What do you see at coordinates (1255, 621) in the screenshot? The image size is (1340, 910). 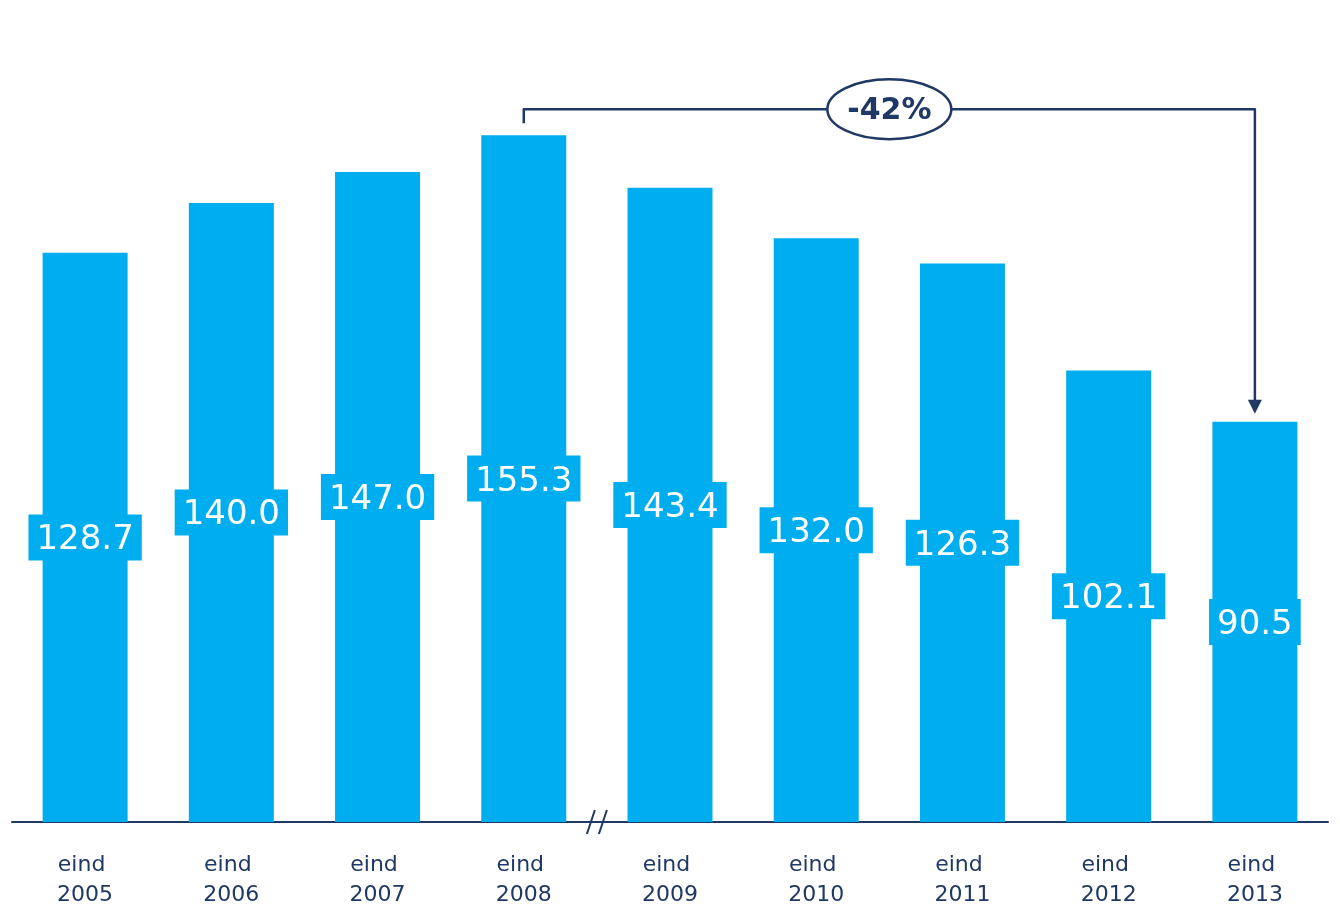 I see `data-label: 90.5` at bounding box center [1255, 621].